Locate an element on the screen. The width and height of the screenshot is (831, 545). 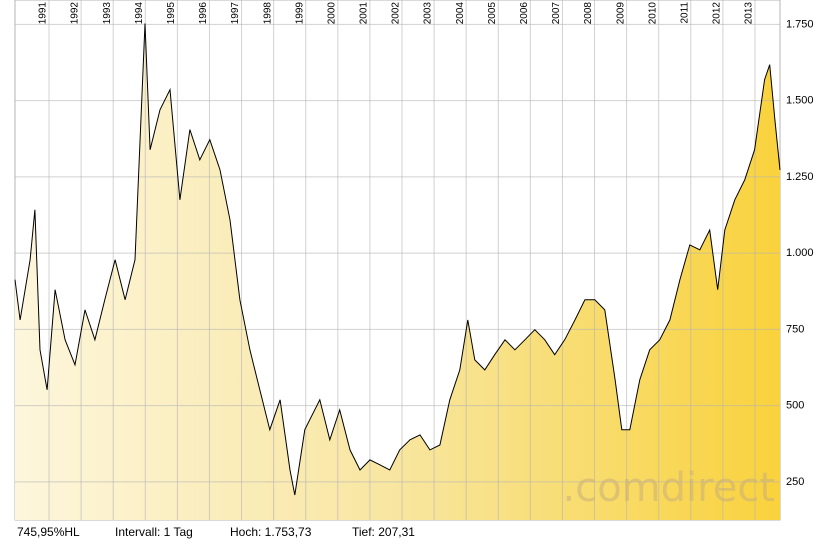
x-tick-label: 2003 is located at coordinates (428, 13).